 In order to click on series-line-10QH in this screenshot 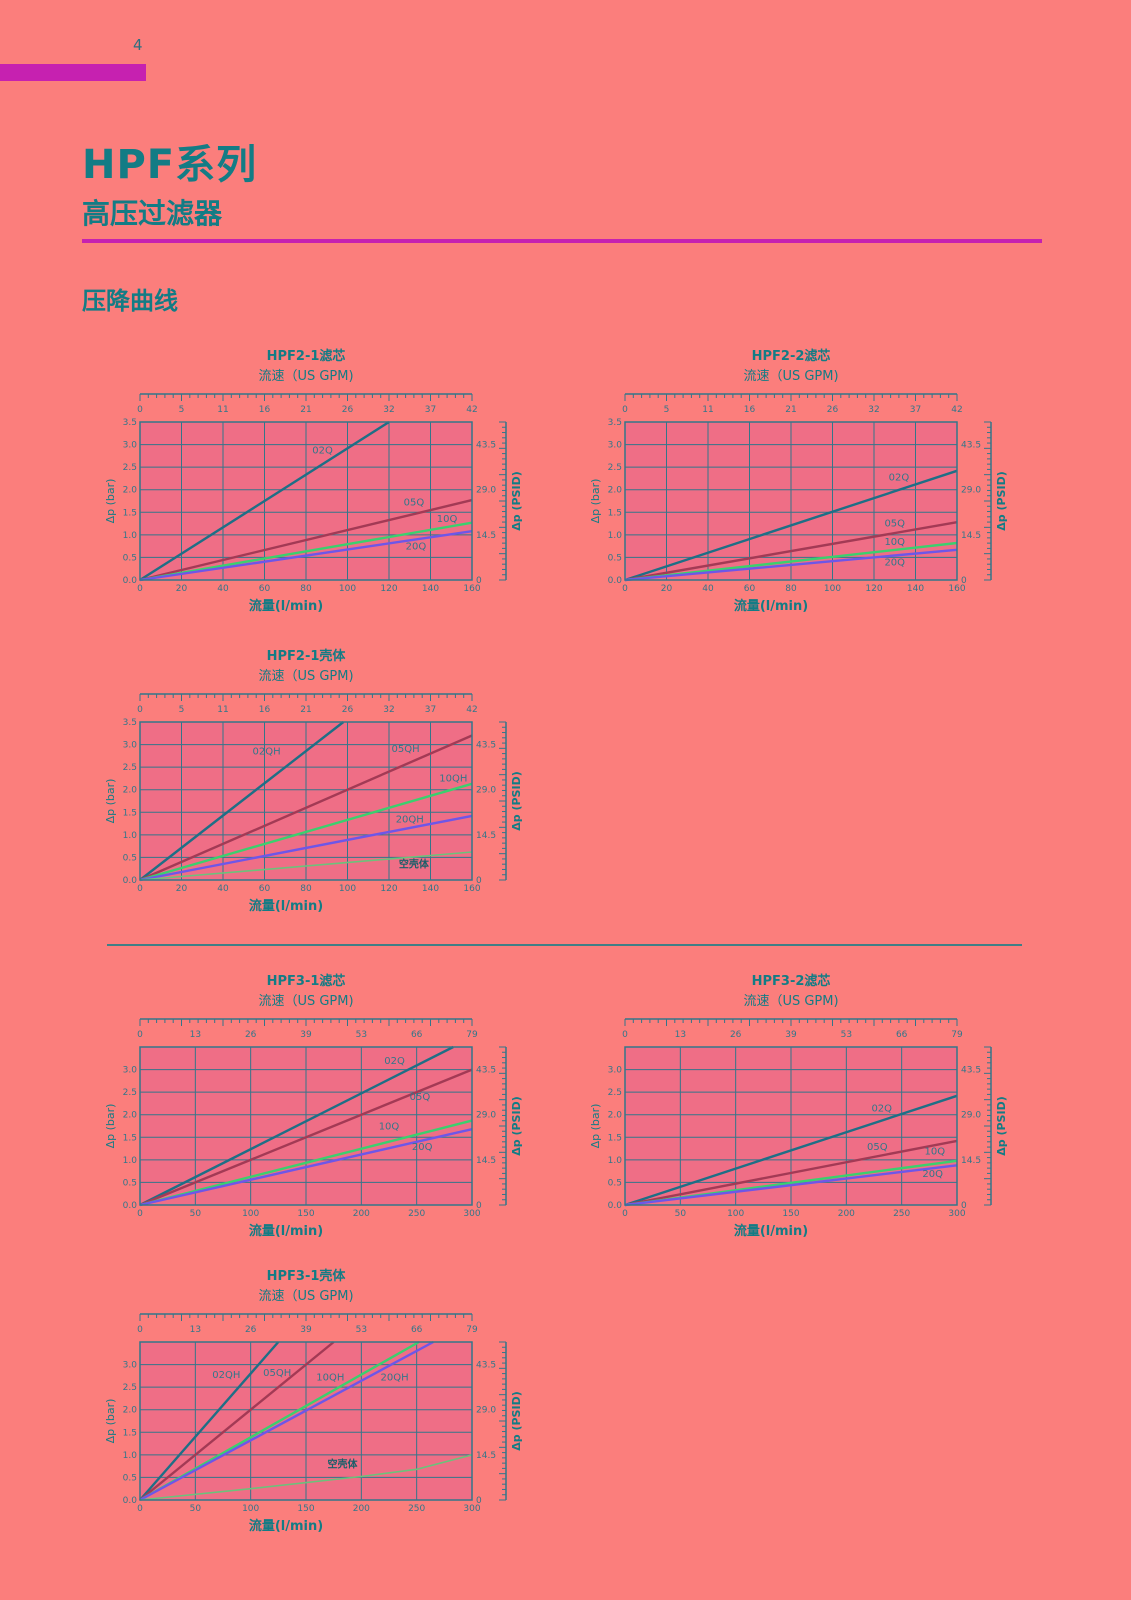, I will do `click(306, 832)`.